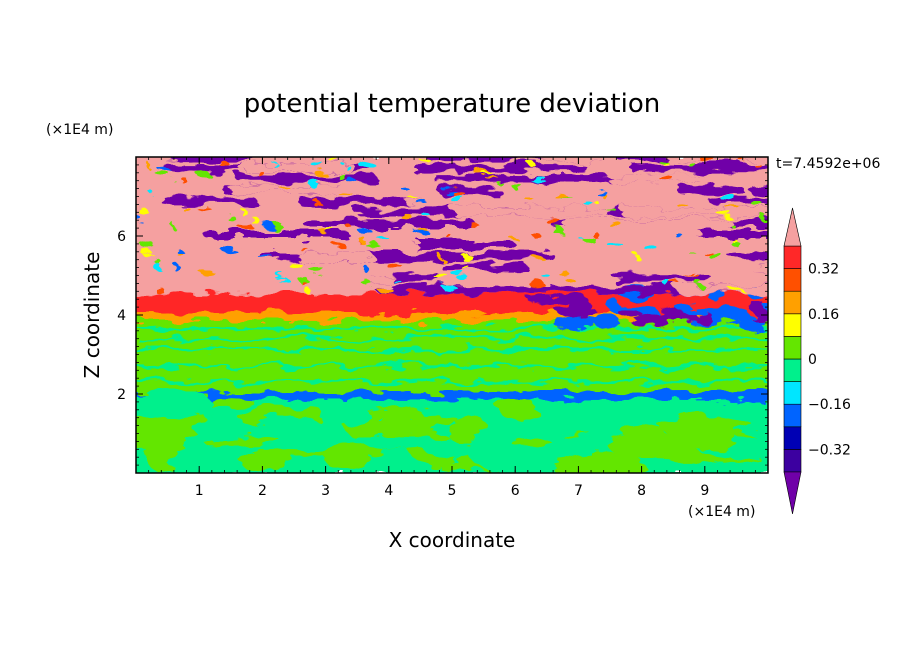 The image size is (904, 654). I want to click on x-axis-label: X coordinate, so click(452, 540).